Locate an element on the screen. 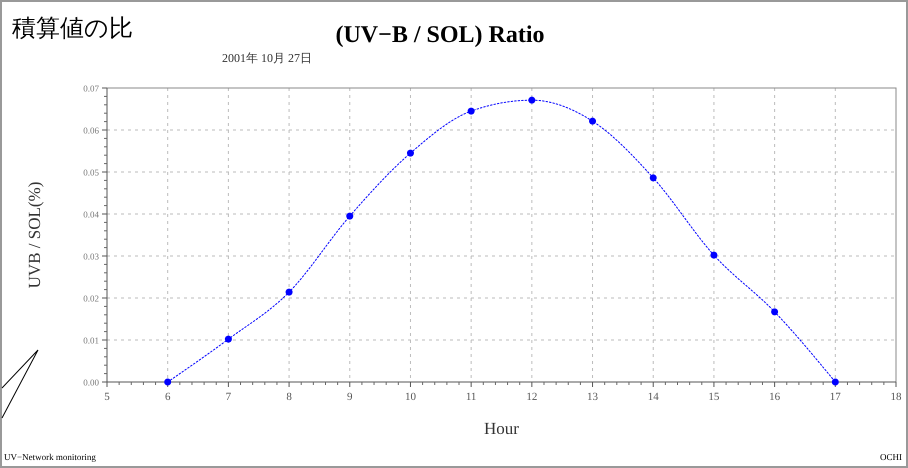 This screenshot has height=468, width=908. x-tick-label: 14 is located at coordinates (654, 397).